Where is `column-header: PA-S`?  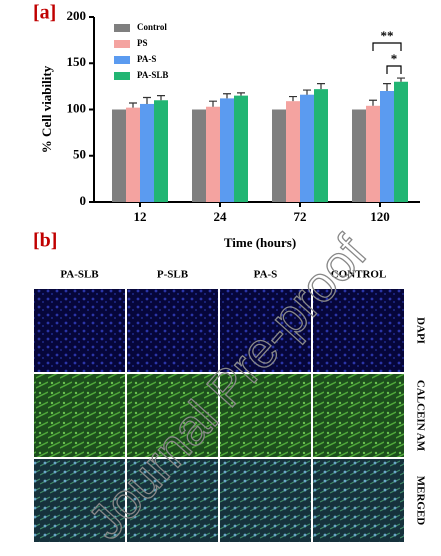
column-header: PA-S is located at coordinates (266, 275).